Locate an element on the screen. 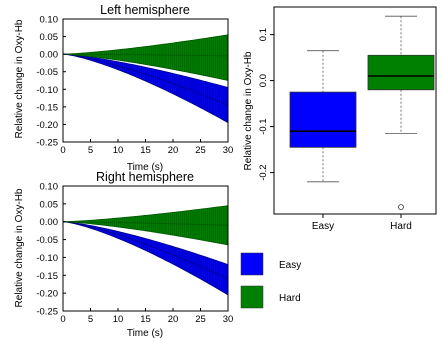  legend: Easy Hard is located at coordinates (270, 280).